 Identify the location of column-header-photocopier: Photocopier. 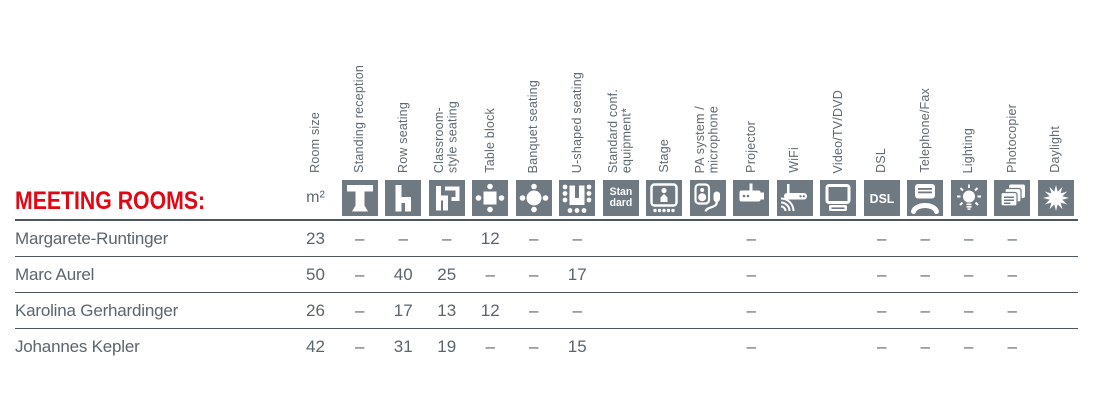
(1013, 110).